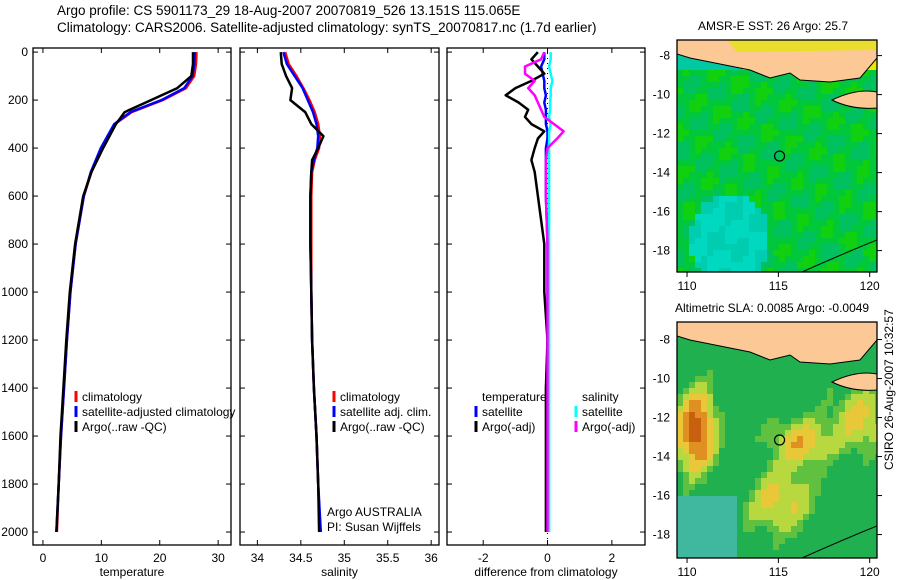 This screenshot has height=580, width=900. What do you see at coordinates (302, 292) in the screenshot?
I see `series-line-argo` at bounding box center [302, 292].